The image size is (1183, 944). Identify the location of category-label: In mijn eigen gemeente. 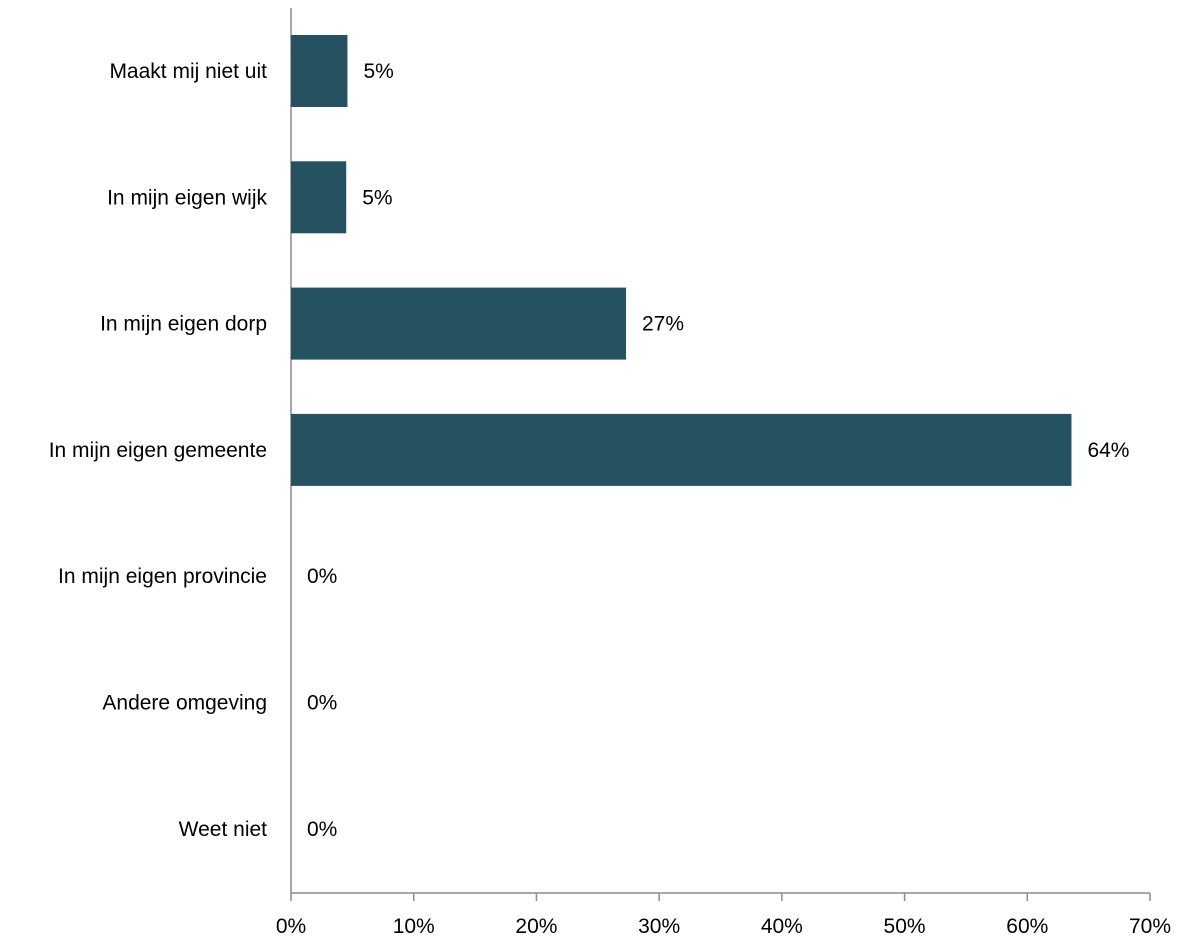
(158, 450).